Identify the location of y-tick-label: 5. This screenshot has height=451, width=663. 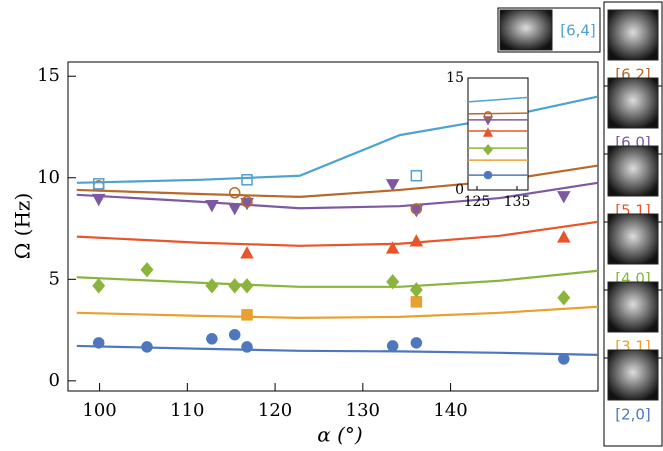
(54, 278).